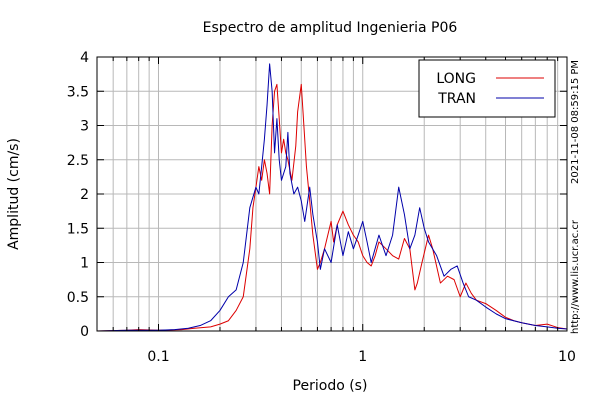 This screenshot has height=404, width=600. Describe the element at coordinates (575, 276) in the screenshot. I see `website-label: http://www.lis.ucr.ac.cr` at that location.